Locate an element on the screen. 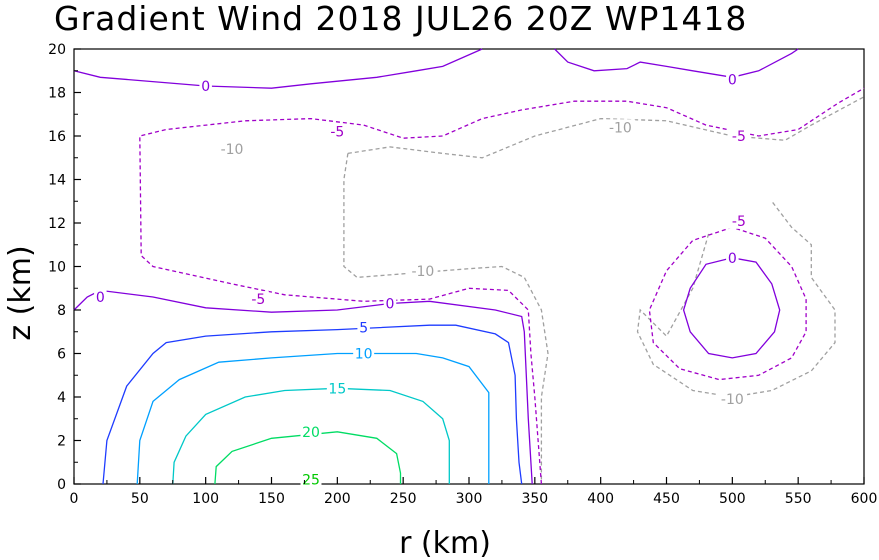 This screenshot has height=560, width=879. contour-label-0: 0 is located at coordinates (205, 87).